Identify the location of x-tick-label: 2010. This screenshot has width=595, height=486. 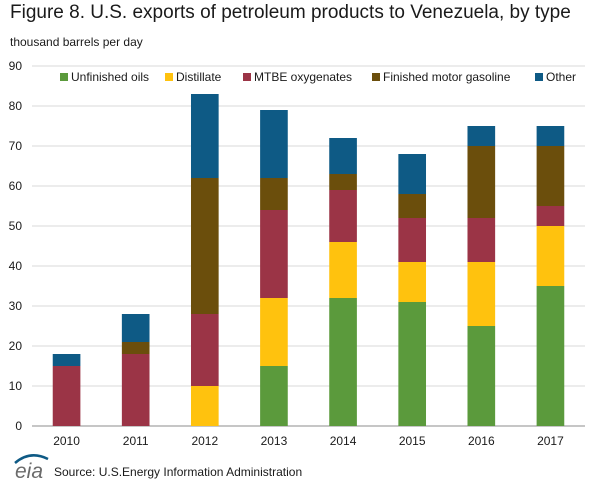
(66, 441).